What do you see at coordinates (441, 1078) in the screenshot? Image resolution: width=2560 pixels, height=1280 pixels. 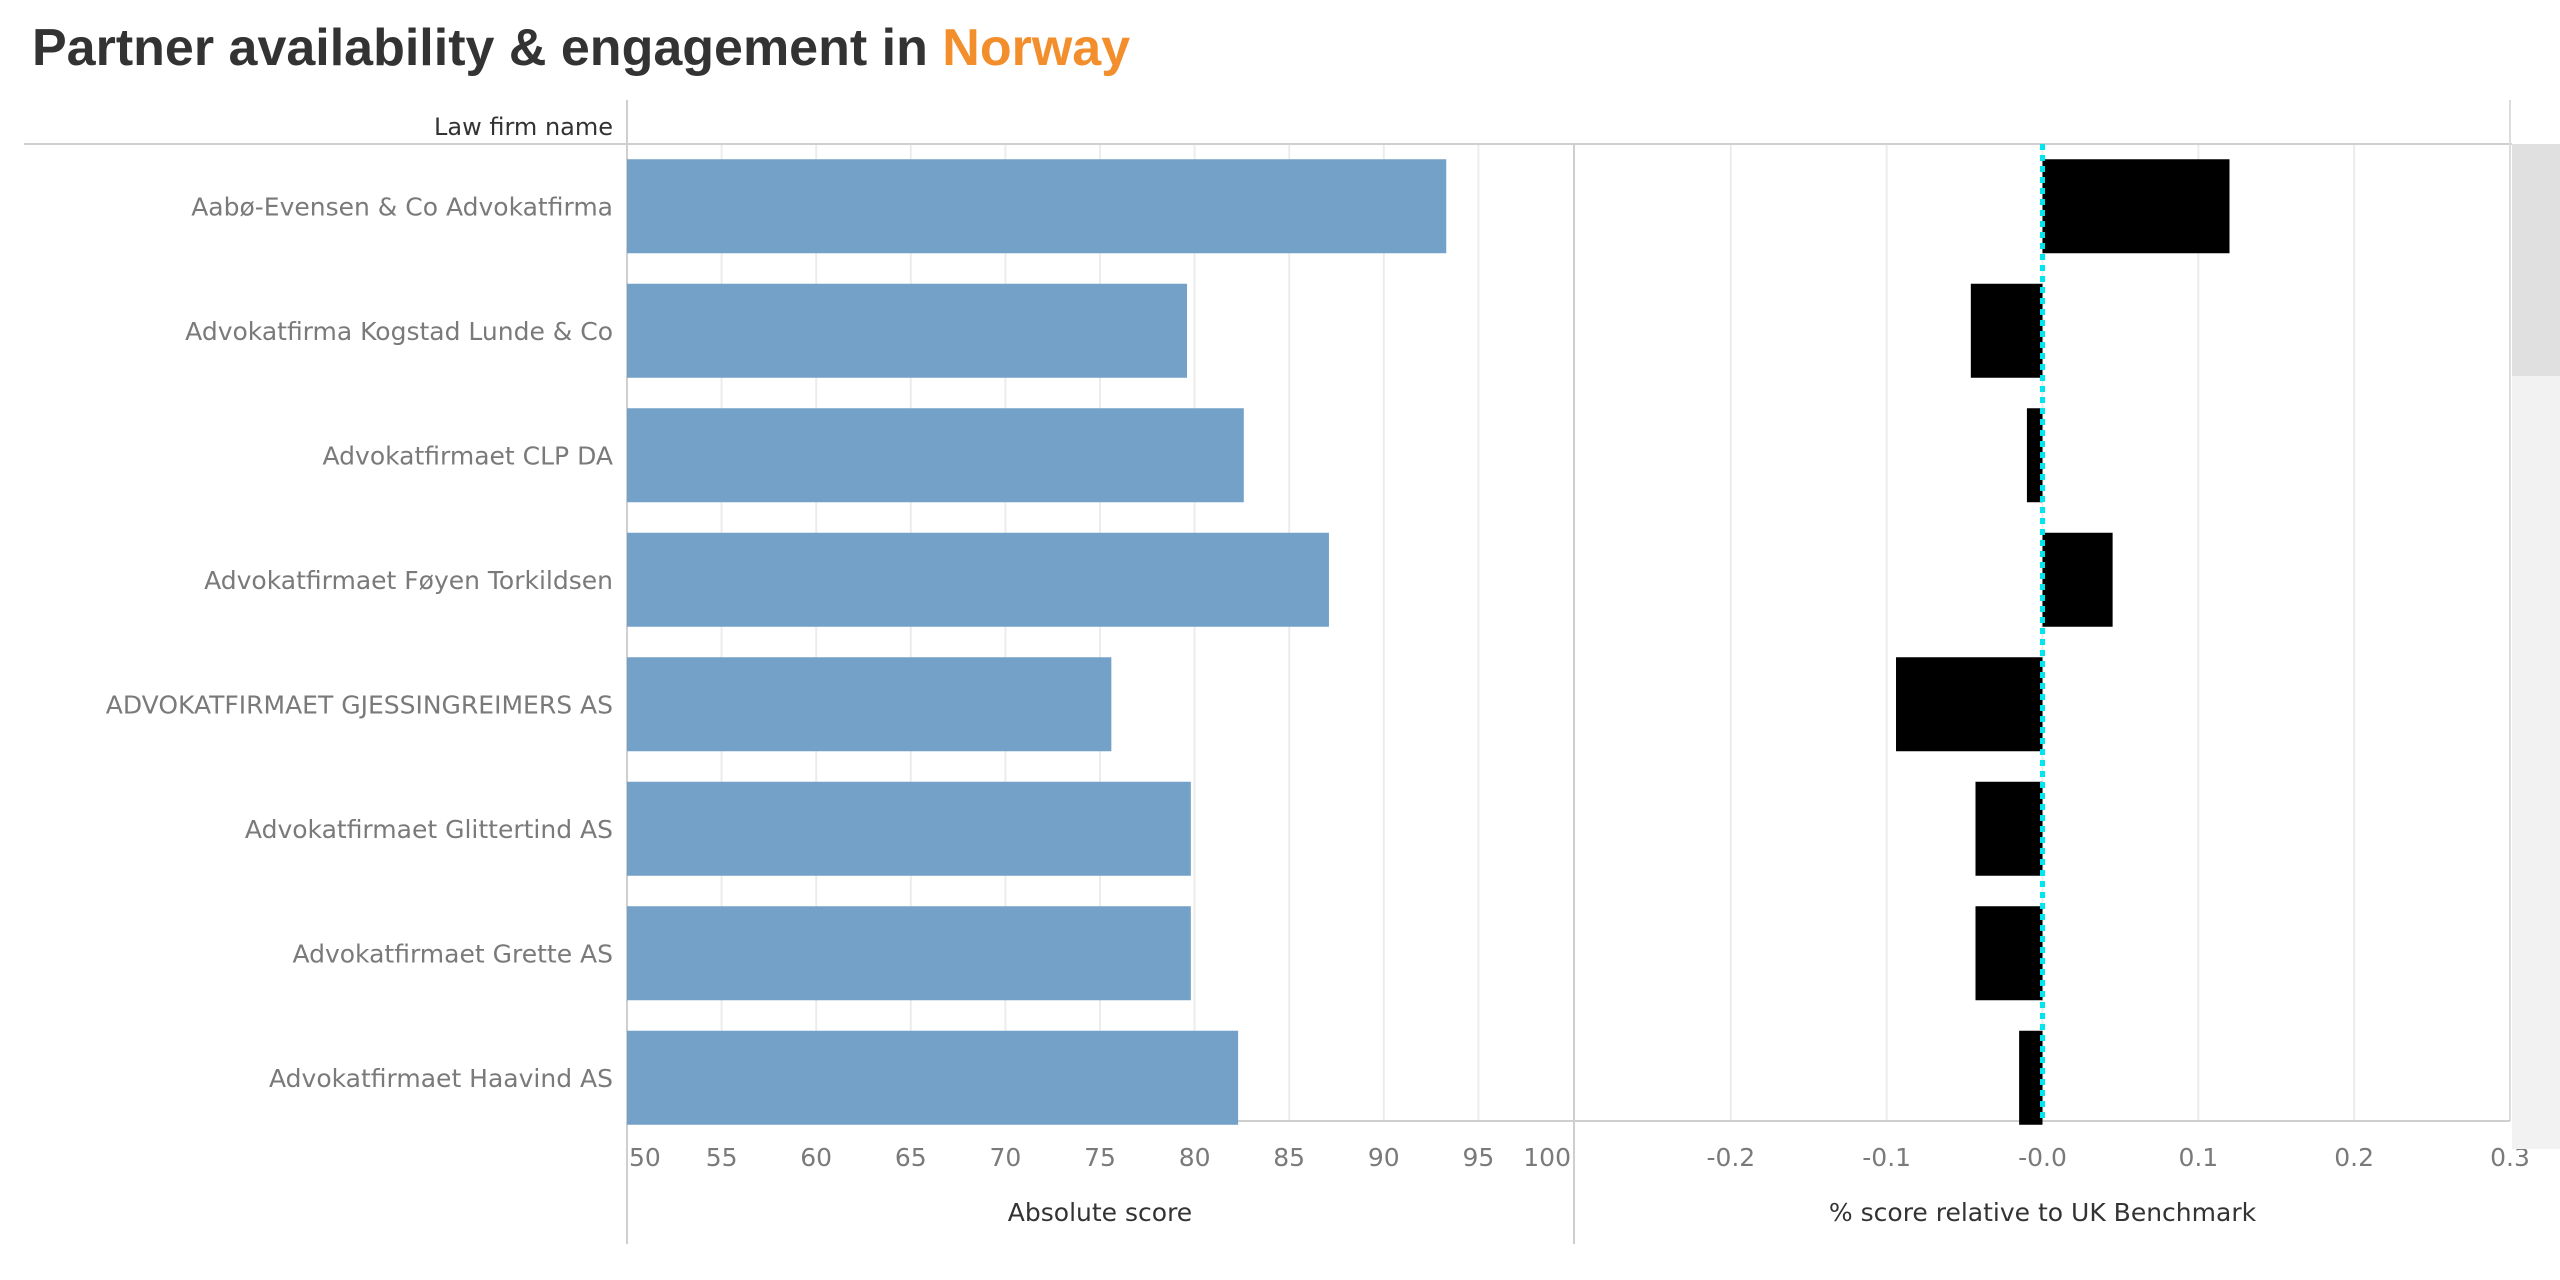 I see `category-label: Advokatfirmaet Haavind AS` at bounding box center [441, 1078].